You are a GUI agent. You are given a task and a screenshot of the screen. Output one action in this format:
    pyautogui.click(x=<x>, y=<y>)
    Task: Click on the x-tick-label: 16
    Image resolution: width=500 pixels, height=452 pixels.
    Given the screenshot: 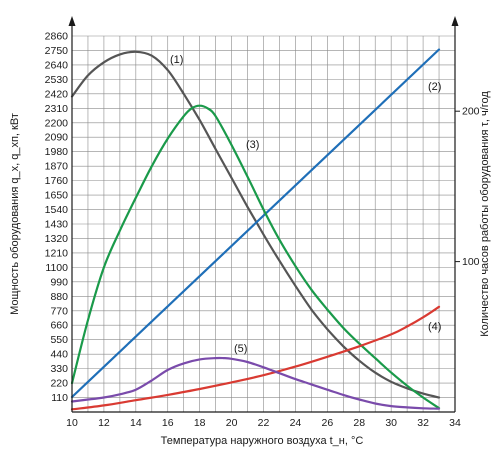 What is the action you would take?
    pyautogui.click(x=168, y=423)
    